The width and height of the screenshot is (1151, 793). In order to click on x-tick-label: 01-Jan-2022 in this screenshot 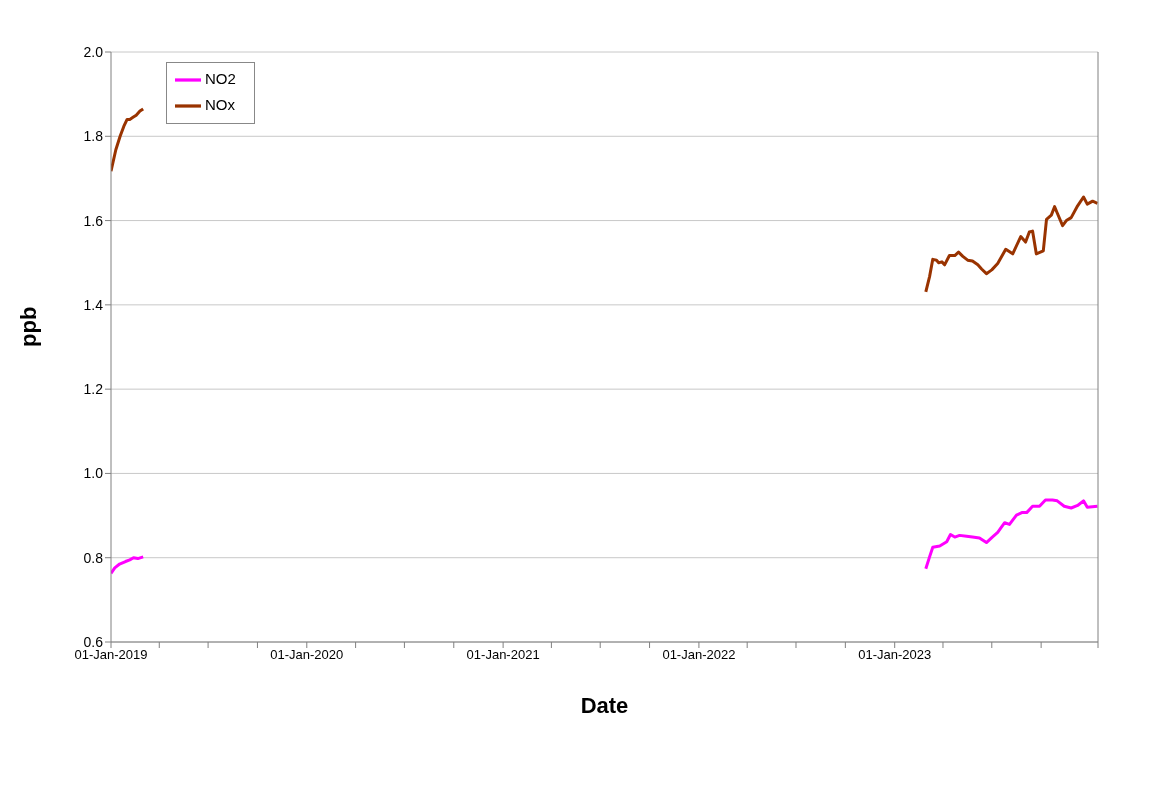, I will do `click(699, 655)`.